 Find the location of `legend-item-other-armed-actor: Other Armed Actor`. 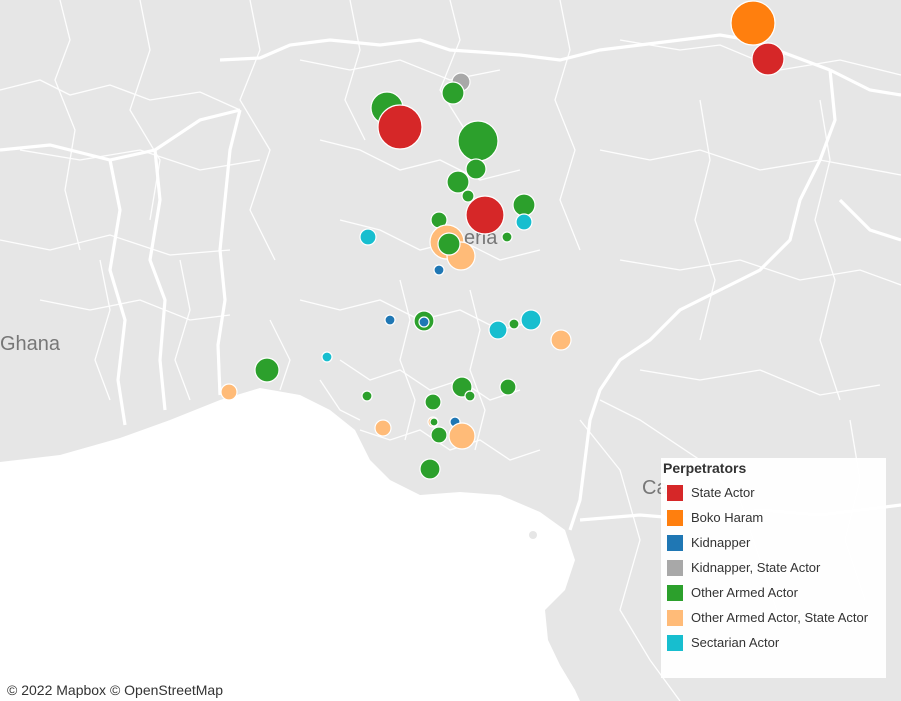

legend-item-other-armed-actor: Other Armed Actor is located at coordinates (774, 592).